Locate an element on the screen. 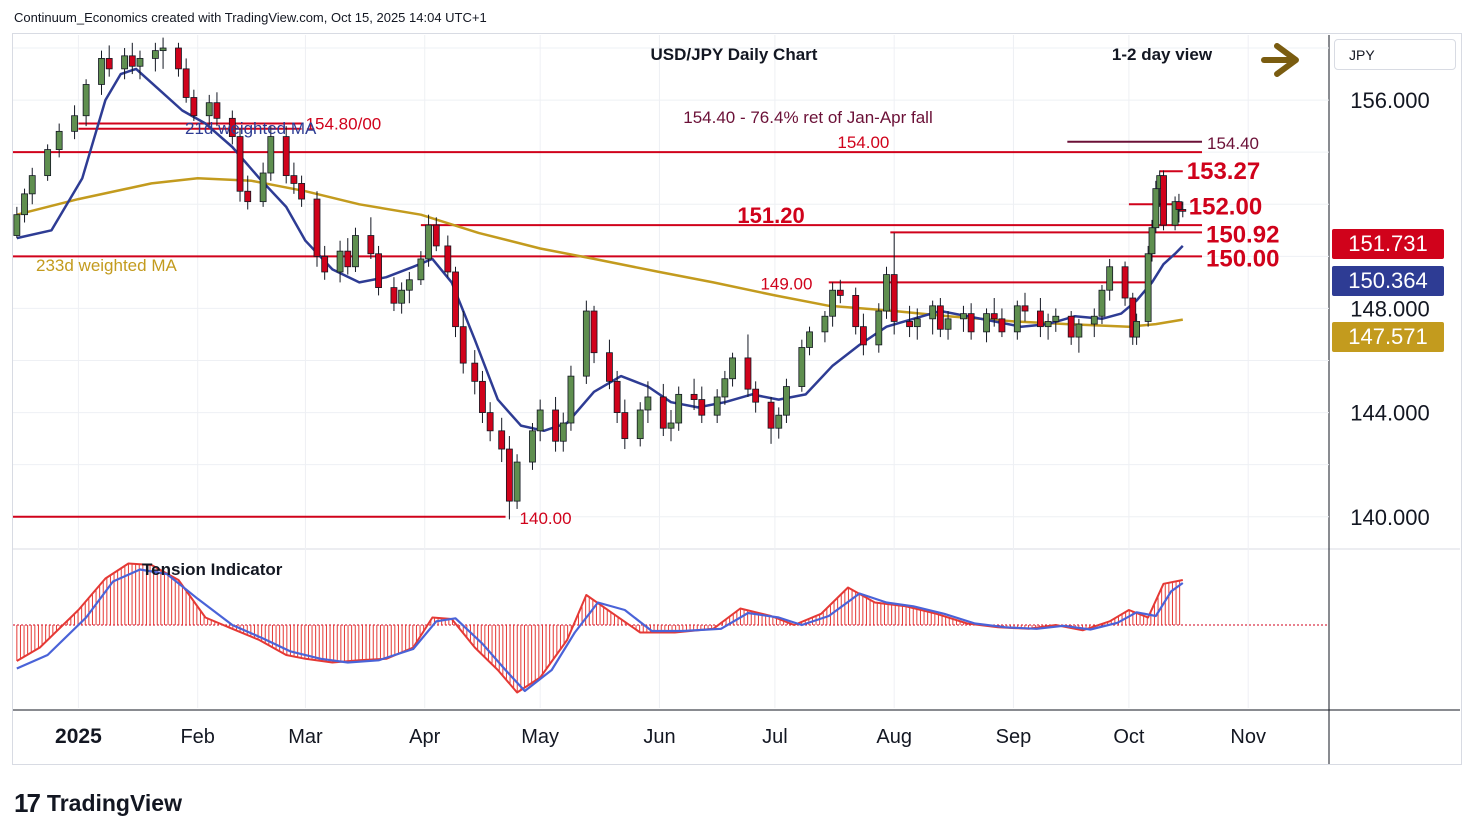  x-tick-label: Mar is located at coordinates (305, 737).